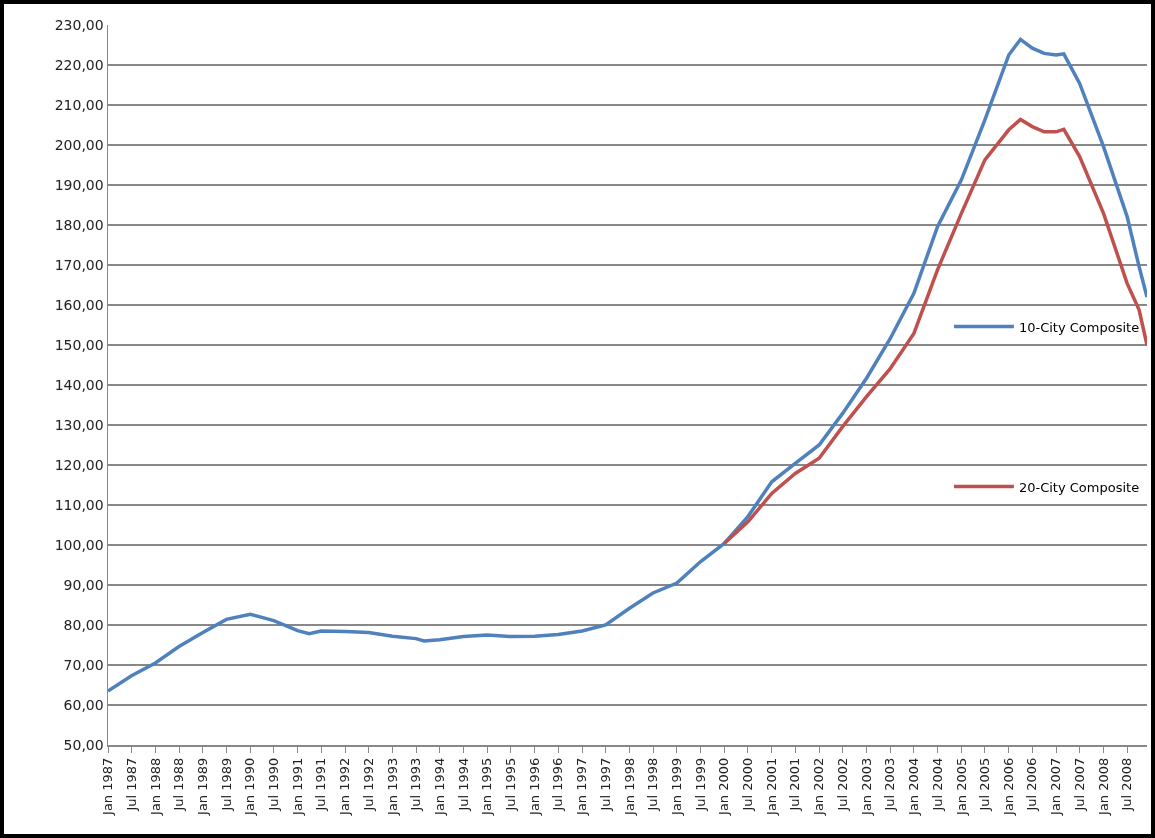  I want to click on x-tick-label: Jul 1999, so click(700, 784).